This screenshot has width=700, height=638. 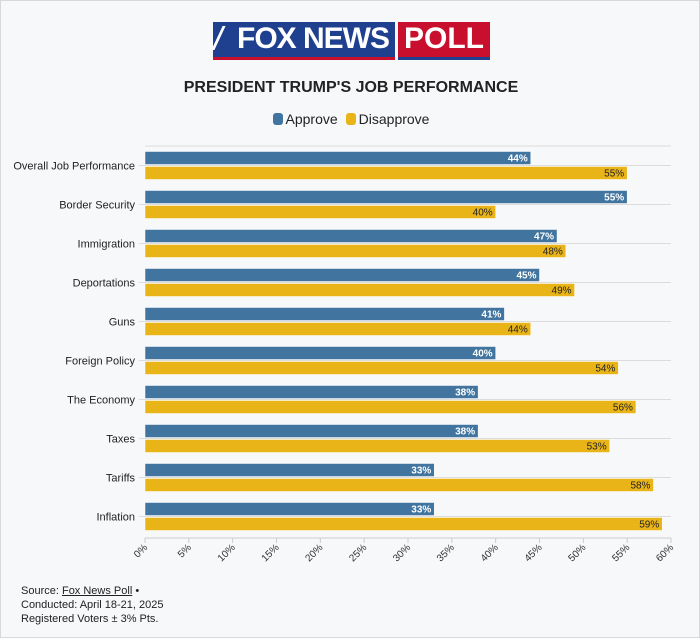 I want to click on x-tick-label: 50%, so click(x=578, y=553).